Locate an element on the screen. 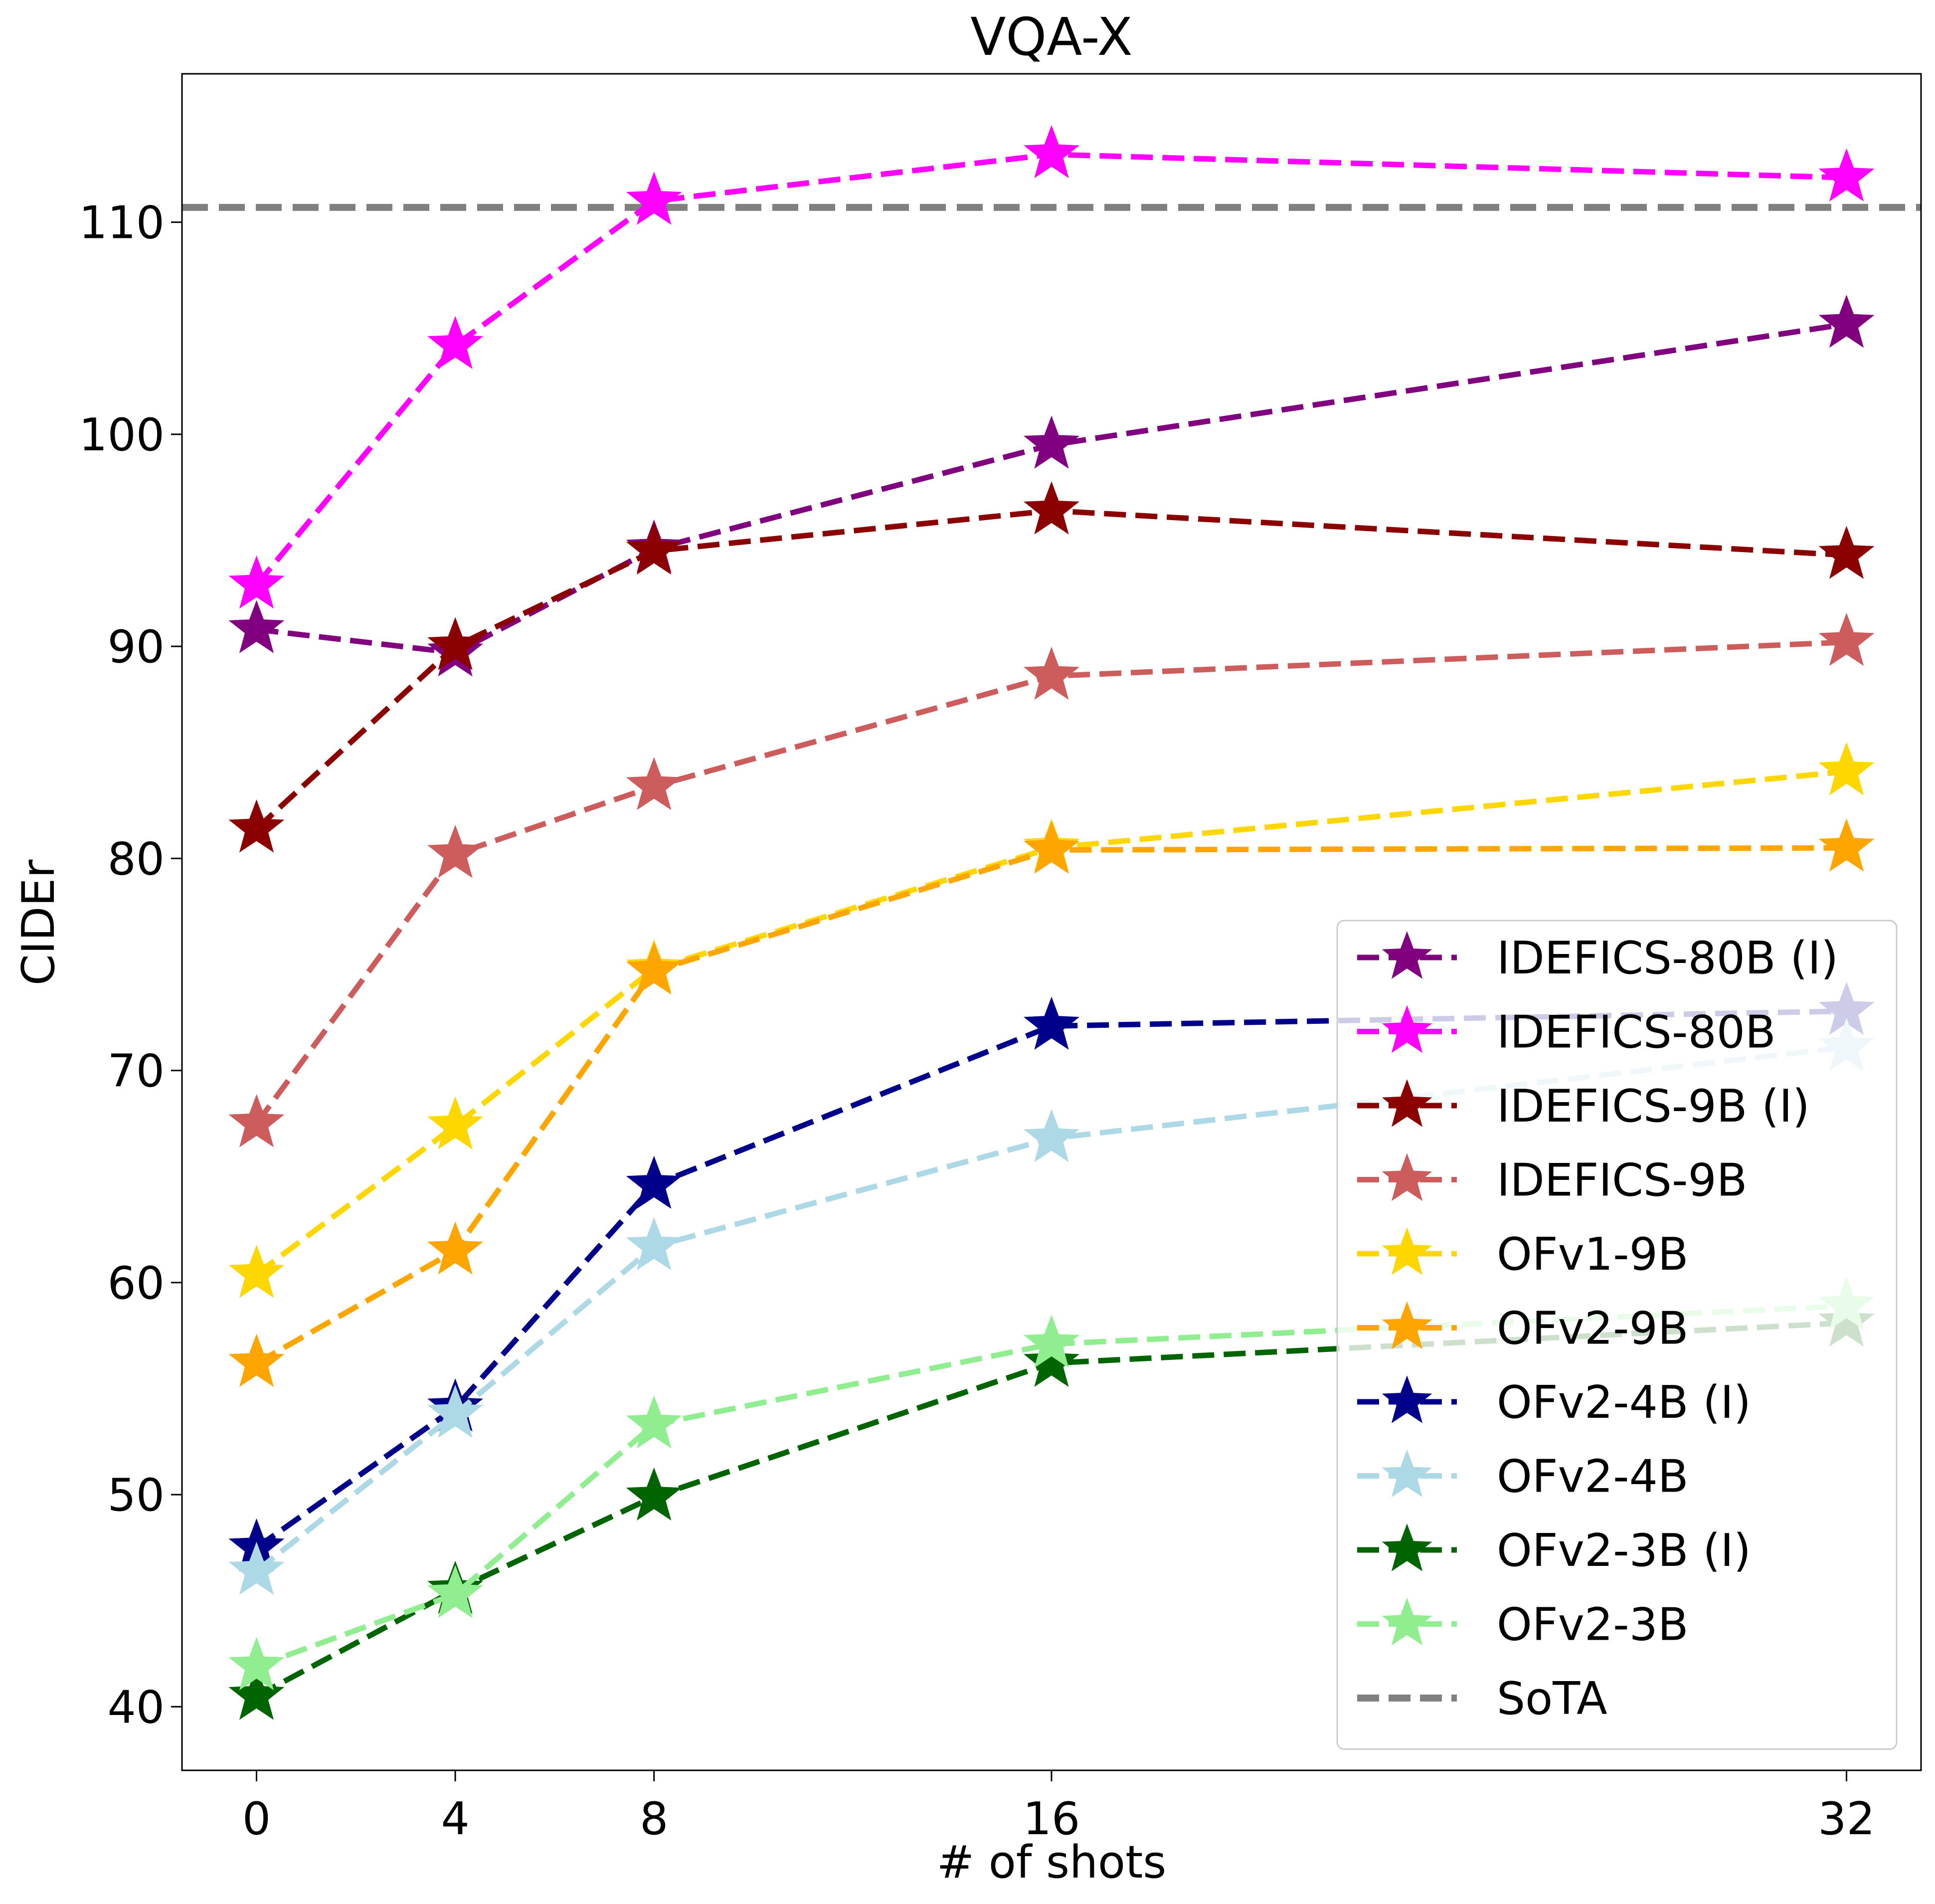 The width and height of the screenshot is (1935, 1904). legend-entry: OFv2-3B is located at coordinates (1523, 1624).